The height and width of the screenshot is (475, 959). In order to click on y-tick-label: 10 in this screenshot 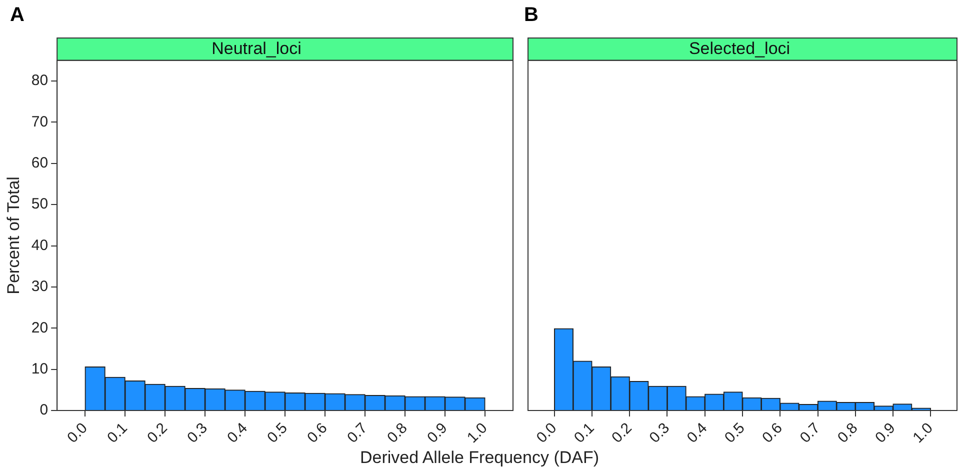, I will do `click(39, 369)`.